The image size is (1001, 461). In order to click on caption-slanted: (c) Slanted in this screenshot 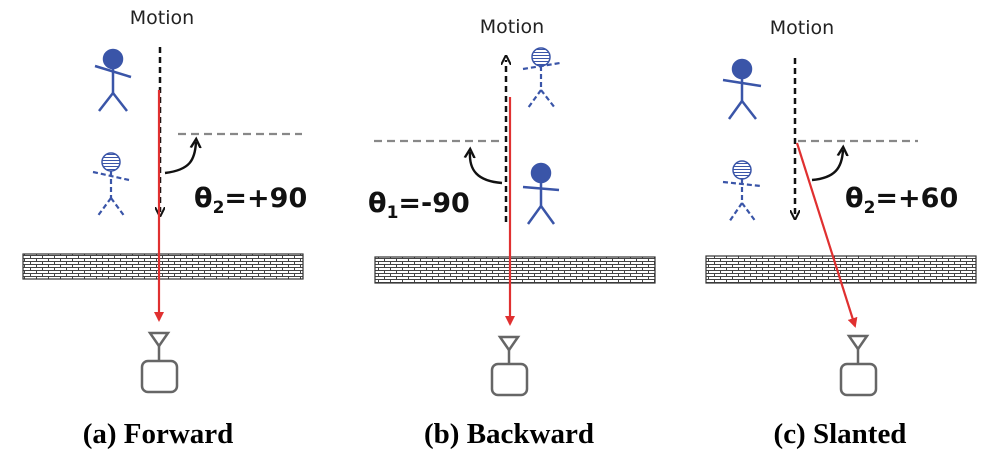, I will do `click(840, 434)`.